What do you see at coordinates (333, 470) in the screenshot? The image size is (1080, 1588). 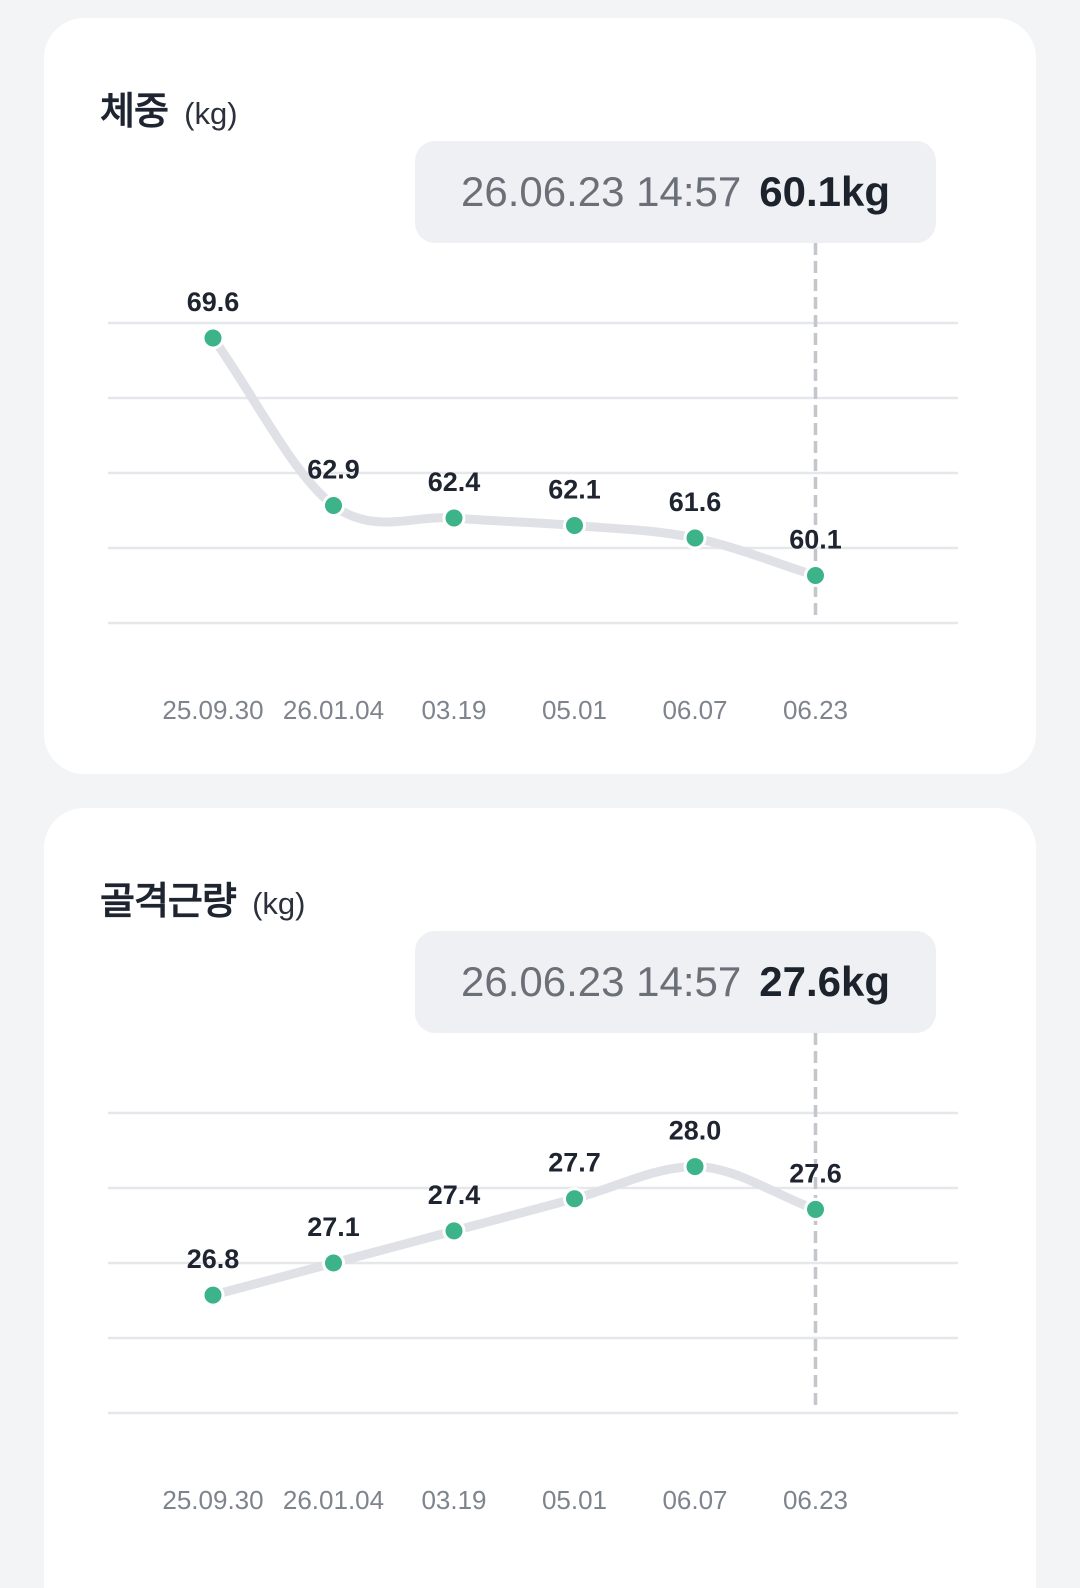 I see `weight-value-label: 62.9` at bounding box center [333, 470].